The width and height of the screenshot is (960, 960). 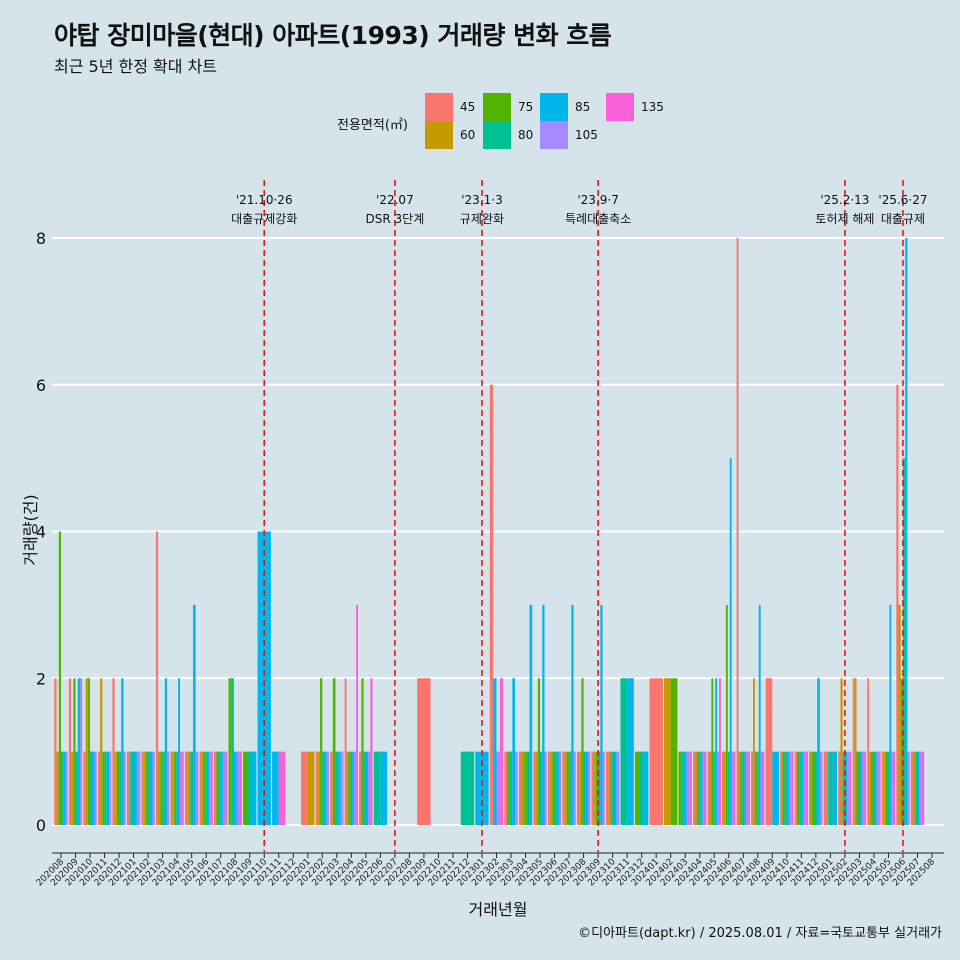 What do you see at coordinates (844, 200) in the screenshot?
I see `event-date-label: '25.2·13` at bounding box center [844, 200].